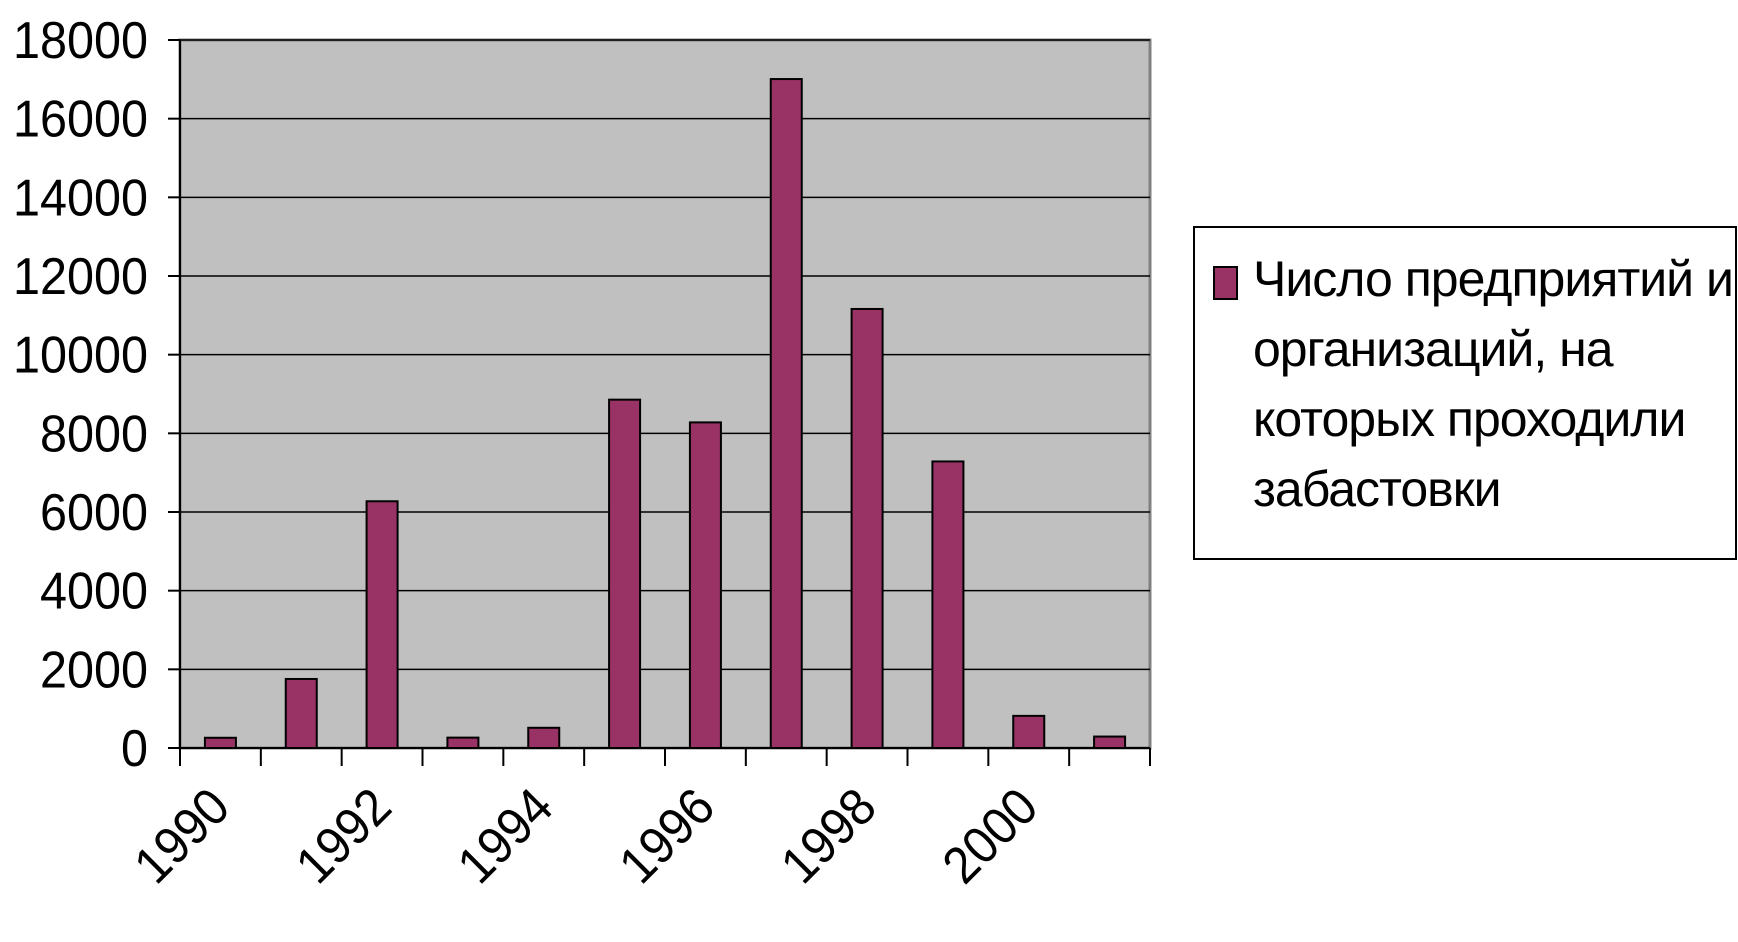  What do you see at coordinates (587, 835) in the screenshot?
I see `x-axis-tick-labels: 1990 1992 1994 1996 1998 2000` at bounding box center [587, 835].